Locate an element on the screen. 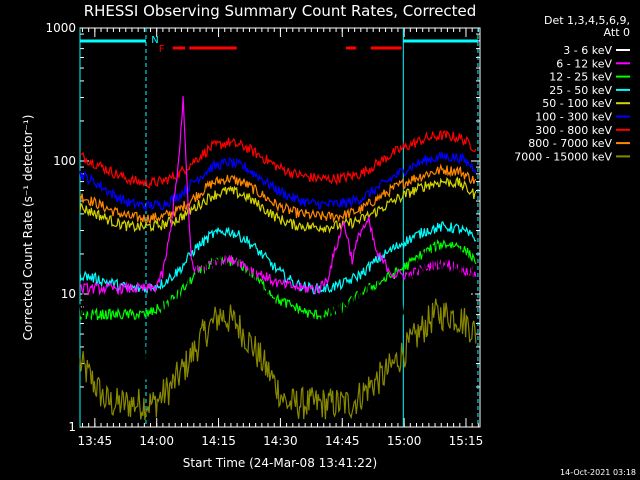  x-tick-label: 14:45 is located at coordinates (342, 441).